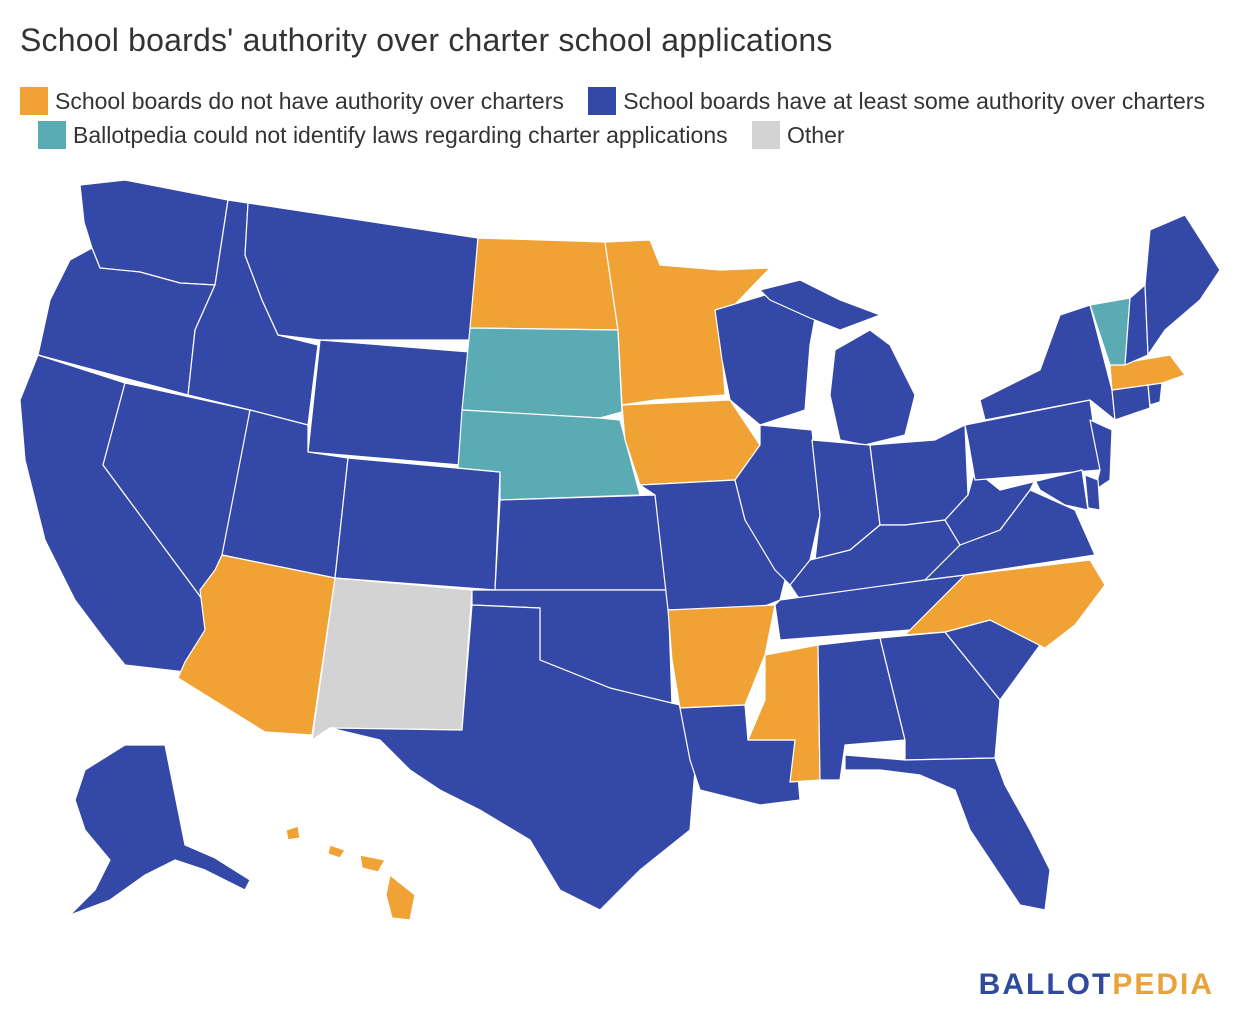  I want to click on state-tx, so click(512, 757).